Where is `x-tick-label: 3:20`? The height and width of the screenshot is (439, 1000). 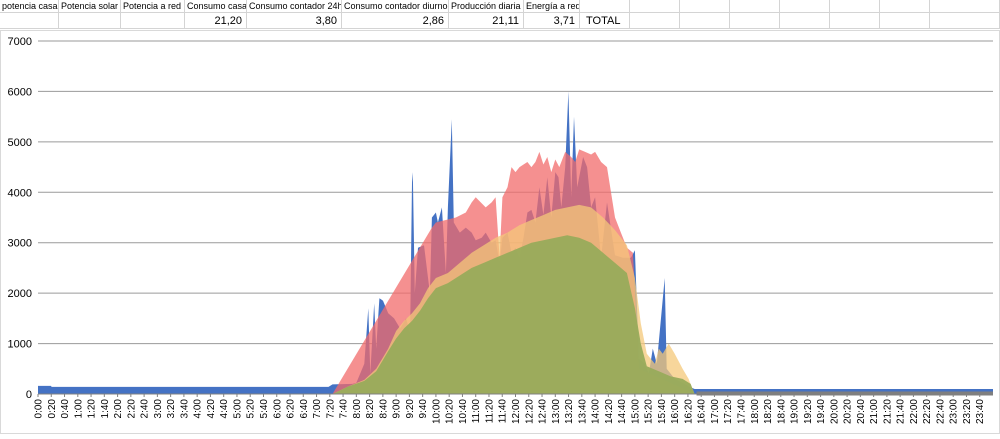 x-tick-label: 3:20 is located at coordinates (171, 409).